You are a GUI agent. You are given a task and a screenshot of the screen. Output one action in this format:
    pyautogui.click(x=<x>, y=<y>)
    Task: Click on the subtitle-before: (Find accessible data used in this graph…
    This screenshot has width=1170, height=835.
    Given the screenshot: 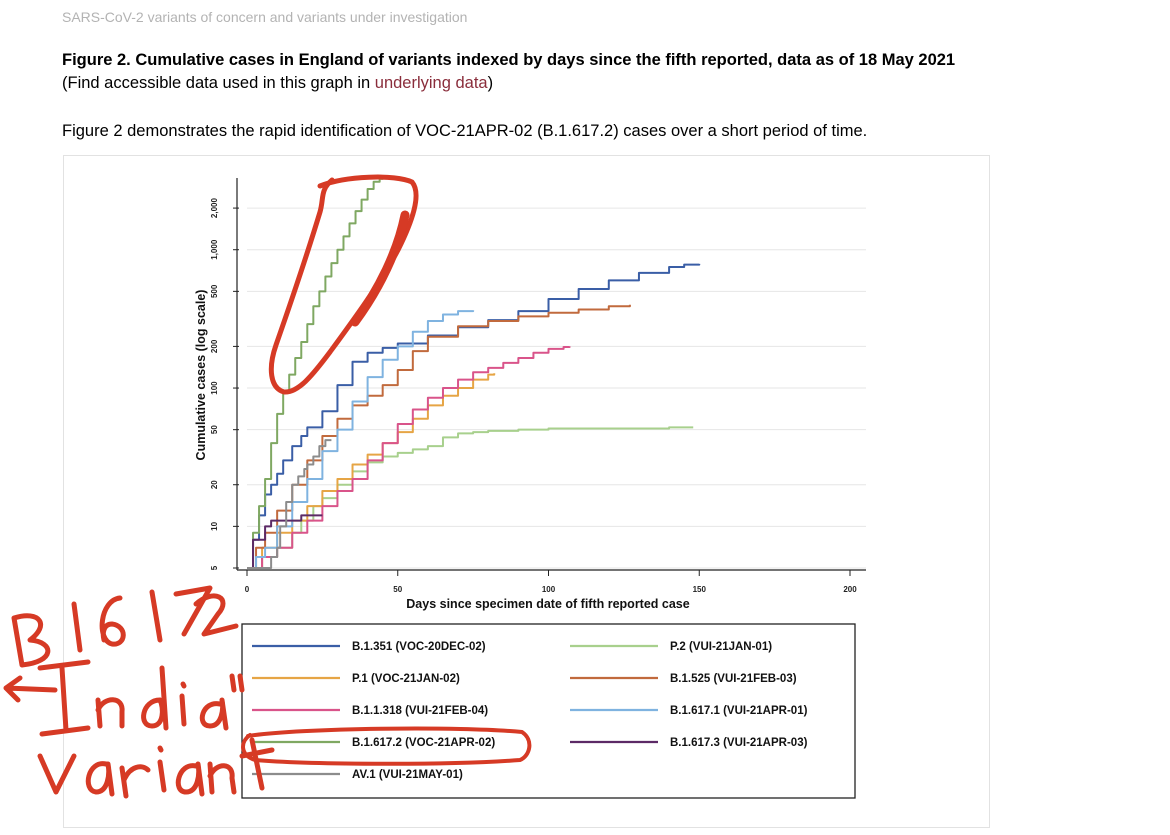 What is the action you would take?
    pyautogui.click(x=218, y=83)
    